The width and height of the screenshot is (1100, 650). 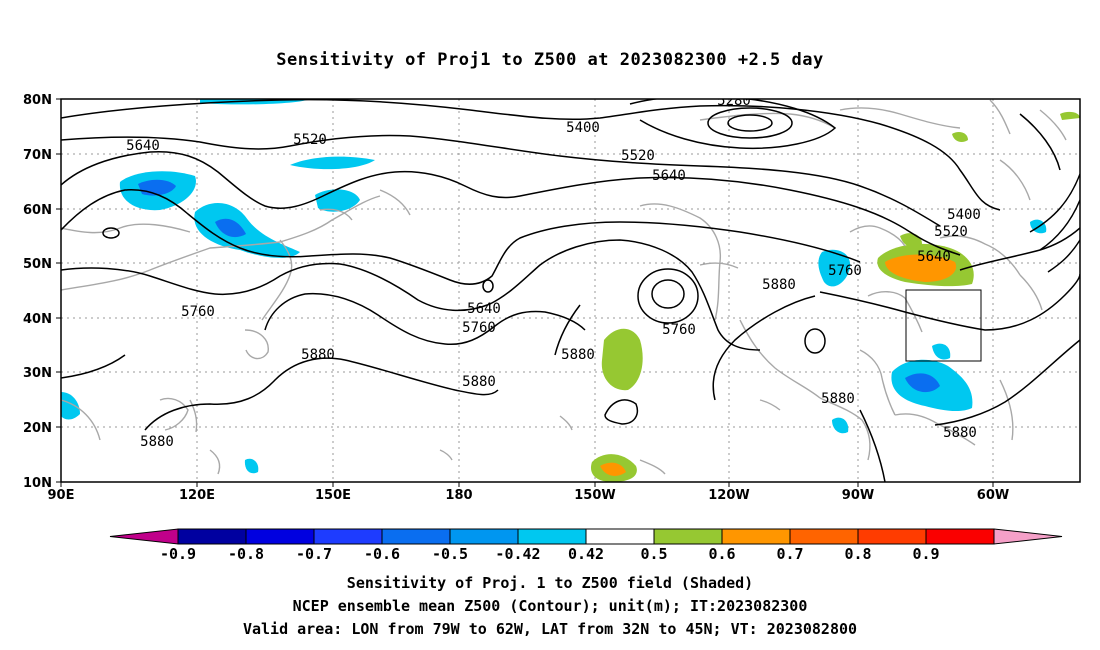 I want to click on lon-label: 150W, so click(x=594, y=495).